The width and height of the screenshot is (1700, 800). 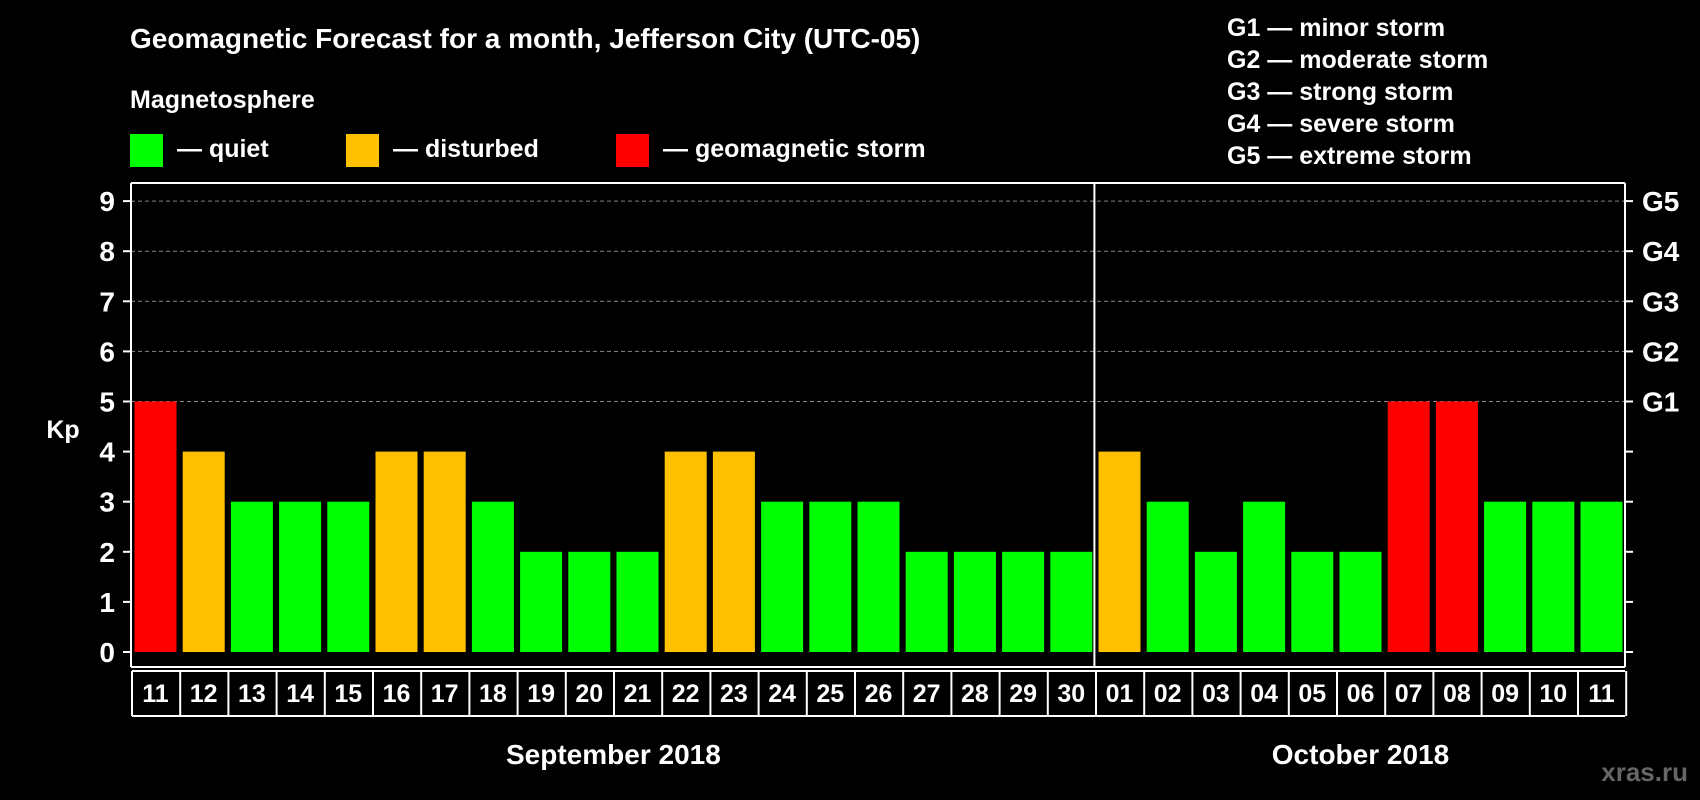 I want to click on day-label-14: 25, so click(x=830, y=694).